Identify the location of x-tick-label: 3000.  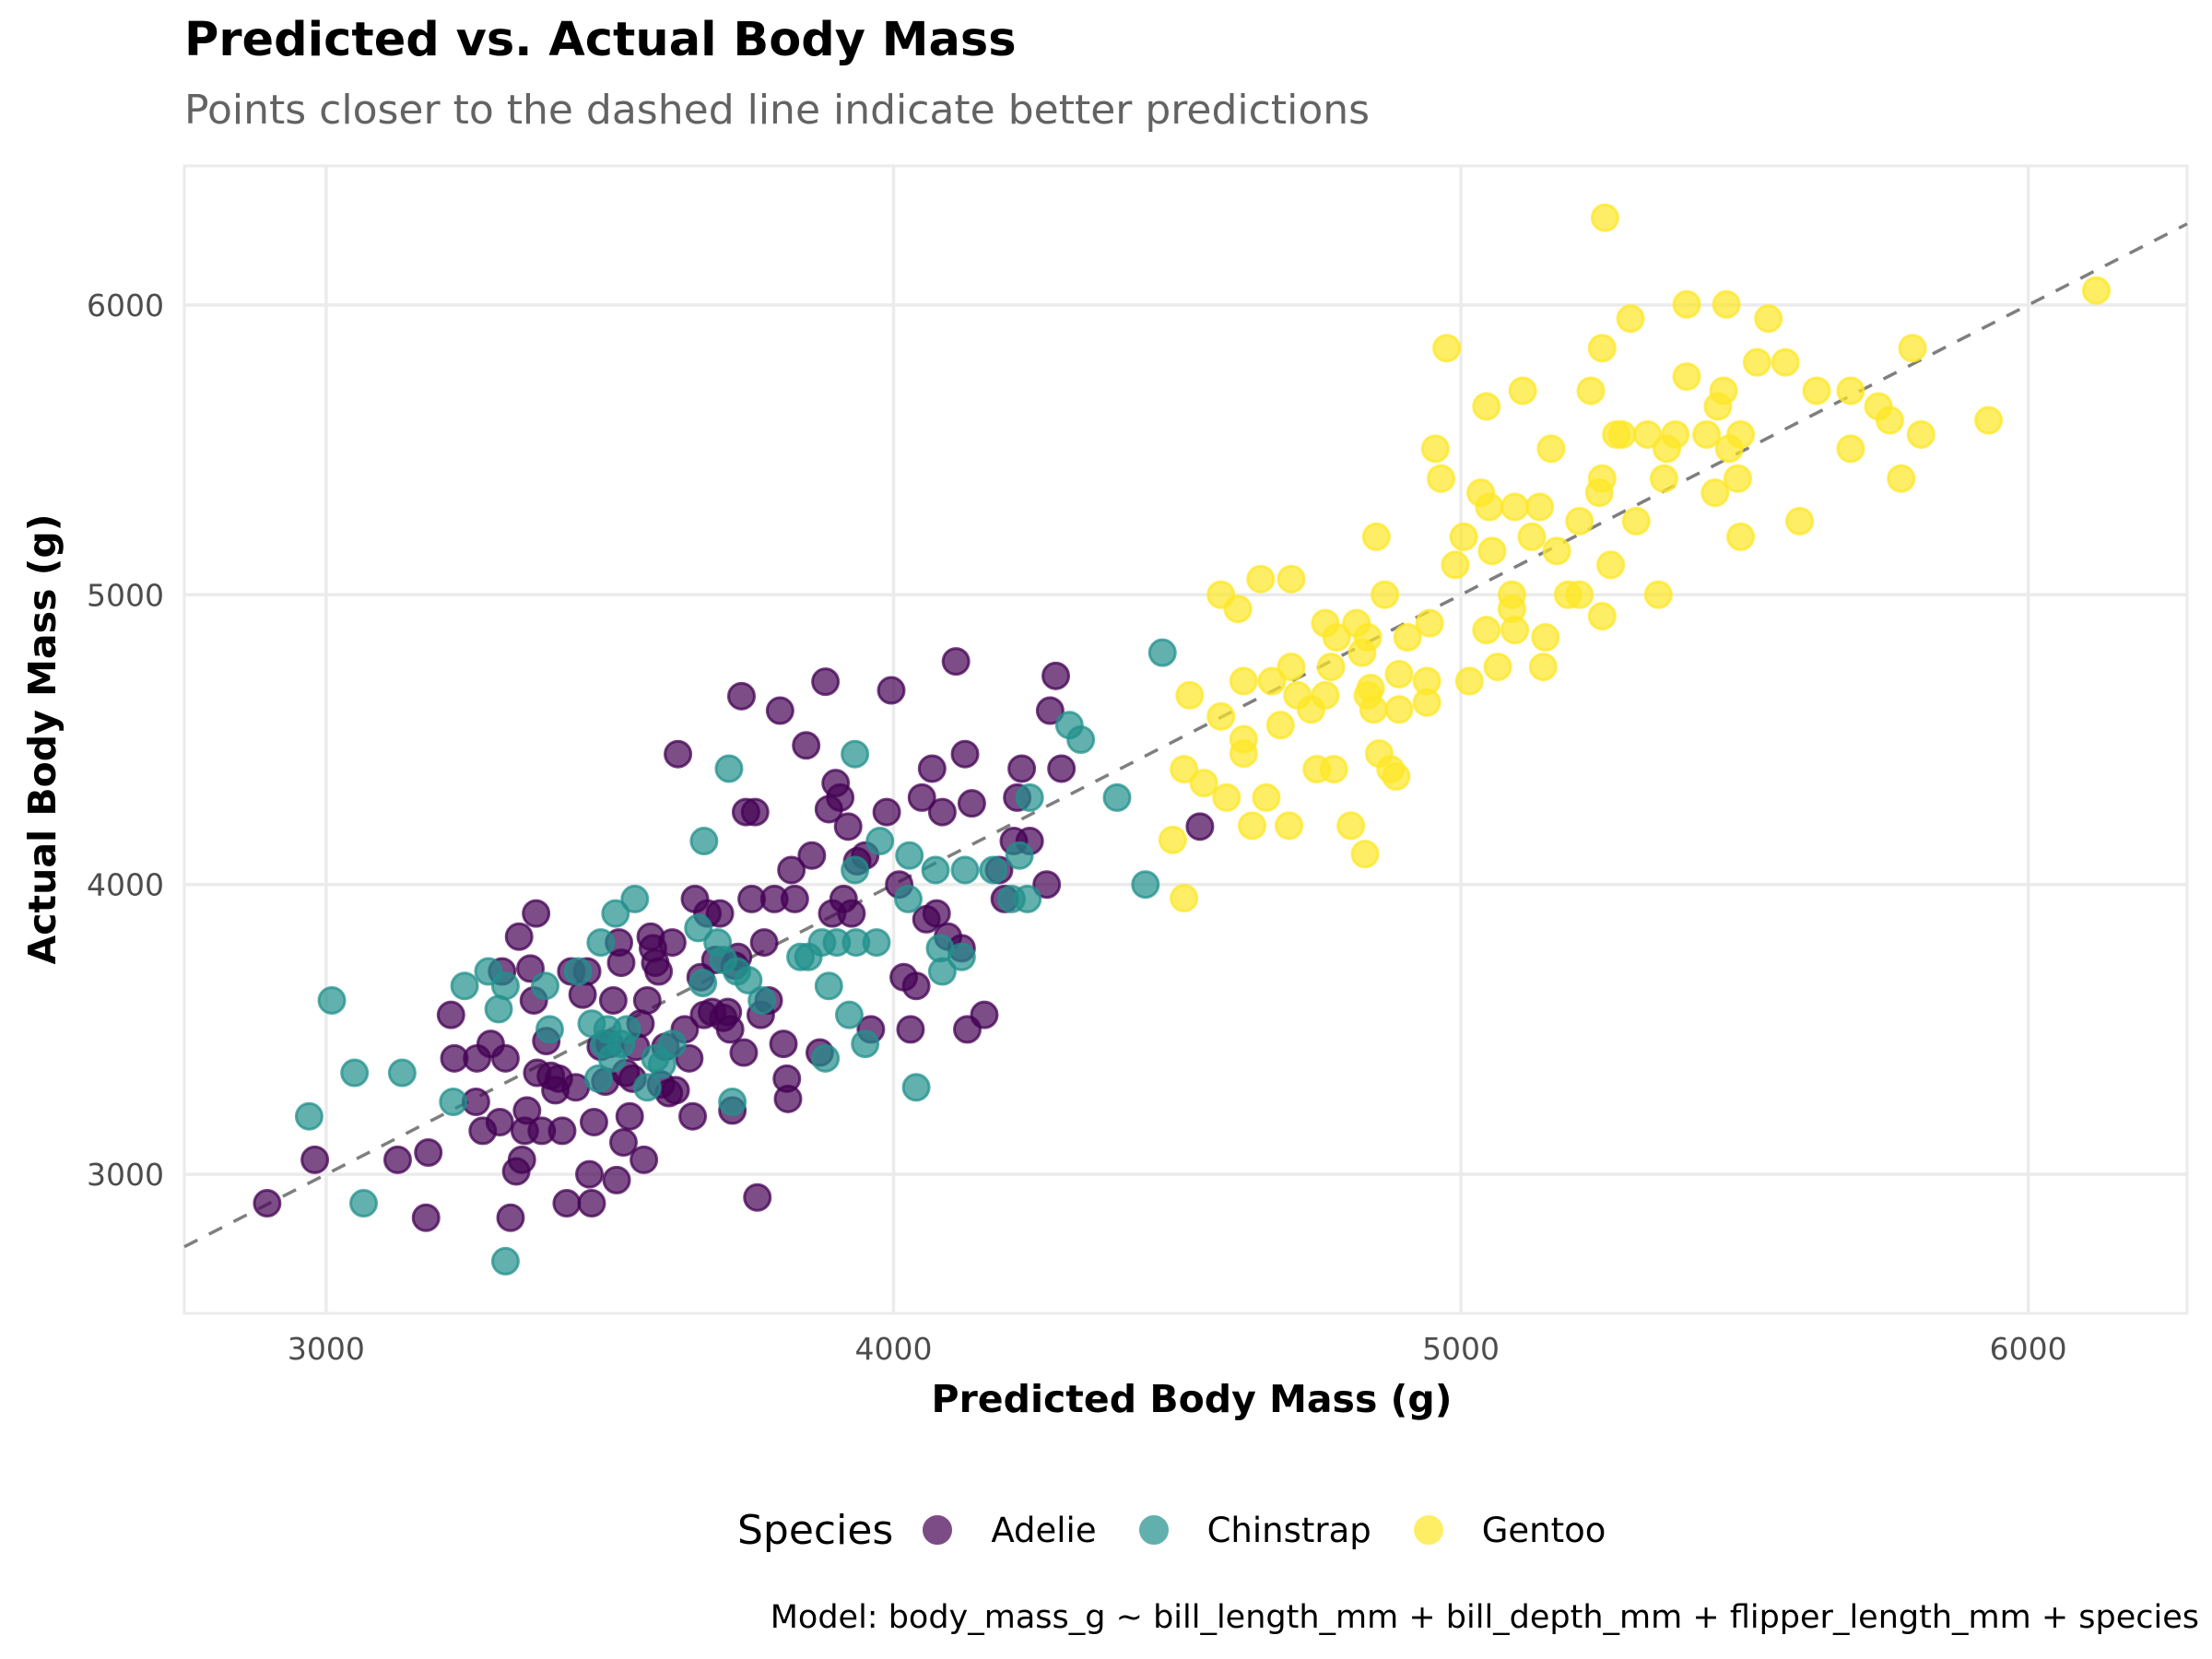
(326, 1349).